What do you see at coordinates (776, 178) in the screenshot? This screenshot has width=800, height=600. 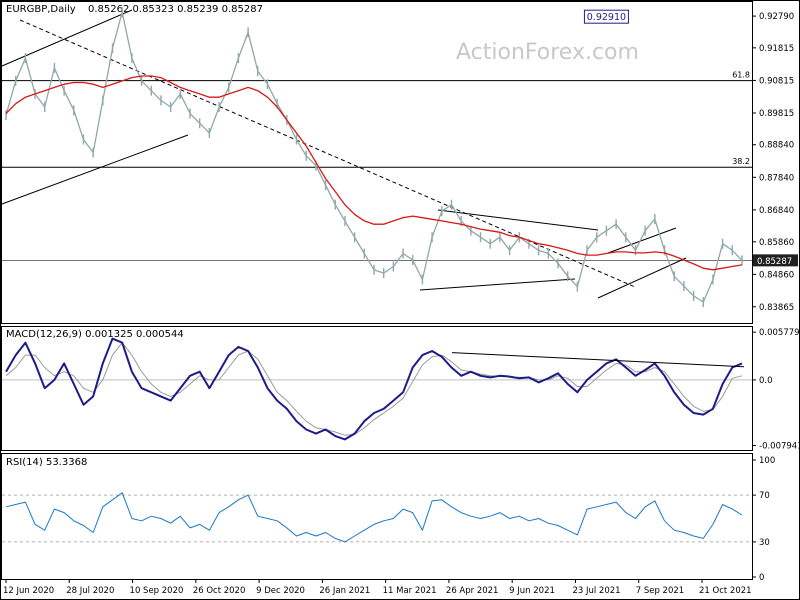 I see `price-axis-label: 0.87840` at bounding box center [776, 178].